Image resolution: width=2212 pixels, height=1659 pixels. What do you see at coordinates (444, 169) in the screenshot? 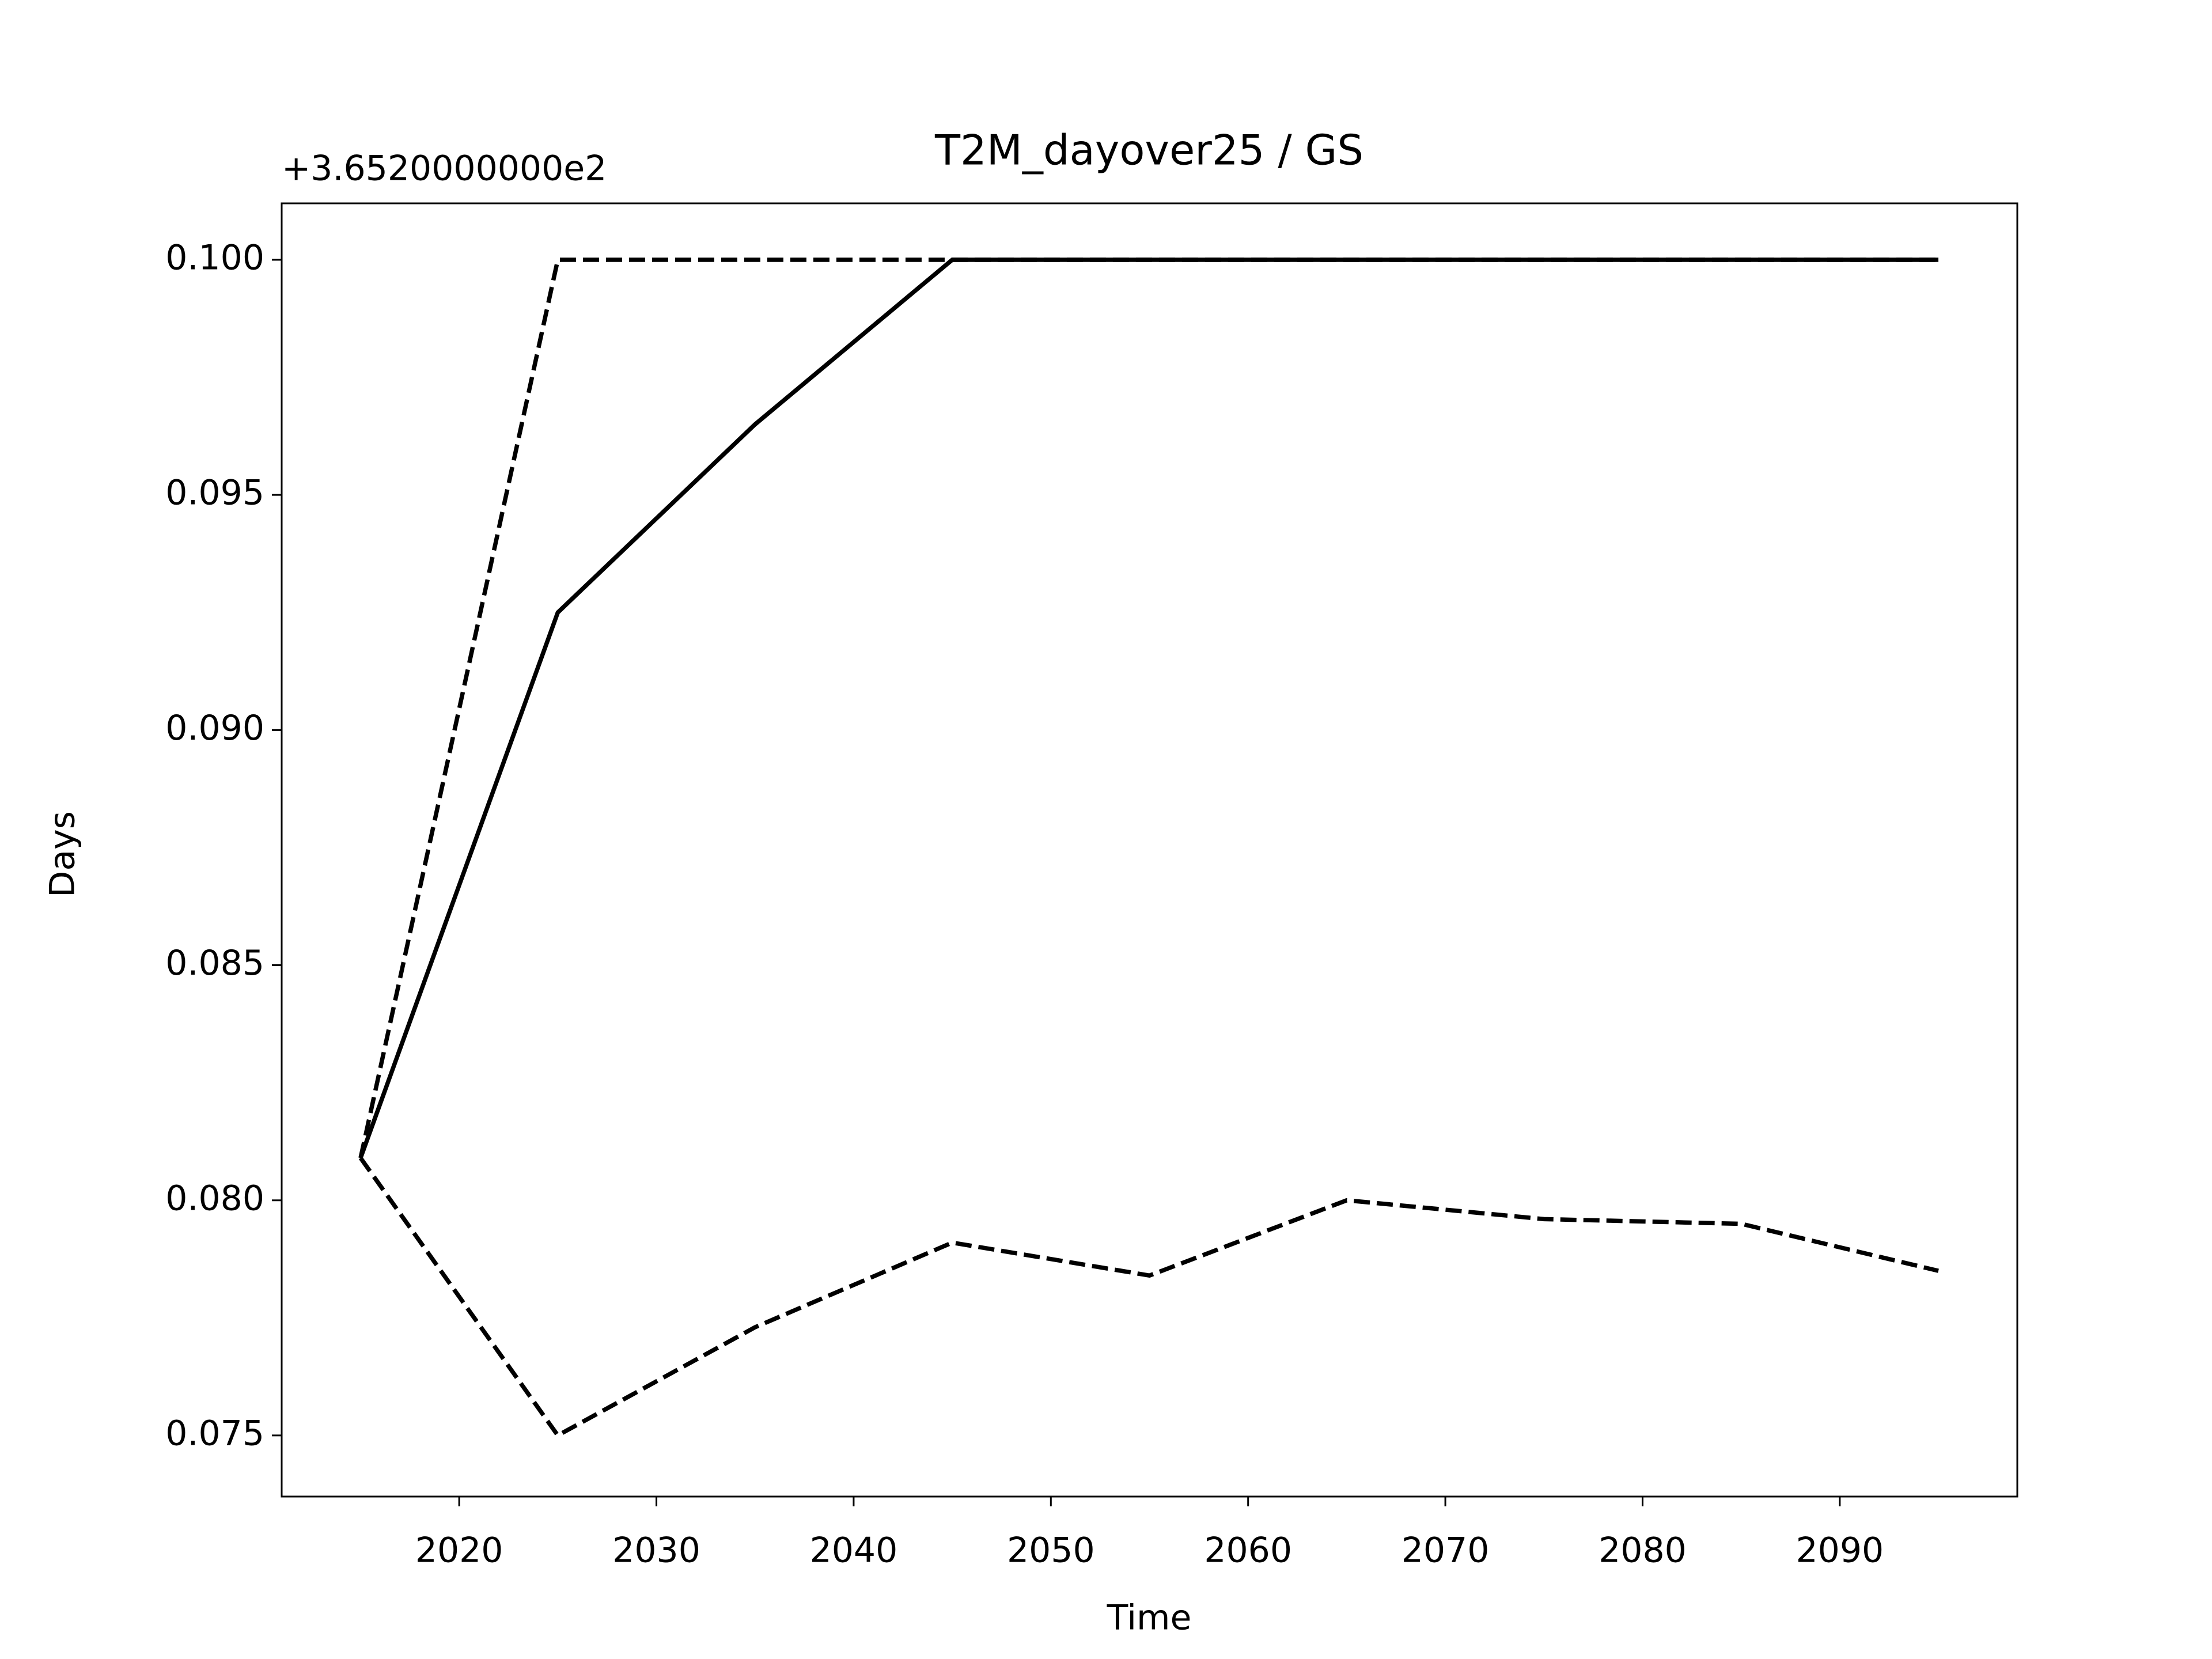
I see `offset-text: +3.6520000000e2` at bounding box center [444, 169].